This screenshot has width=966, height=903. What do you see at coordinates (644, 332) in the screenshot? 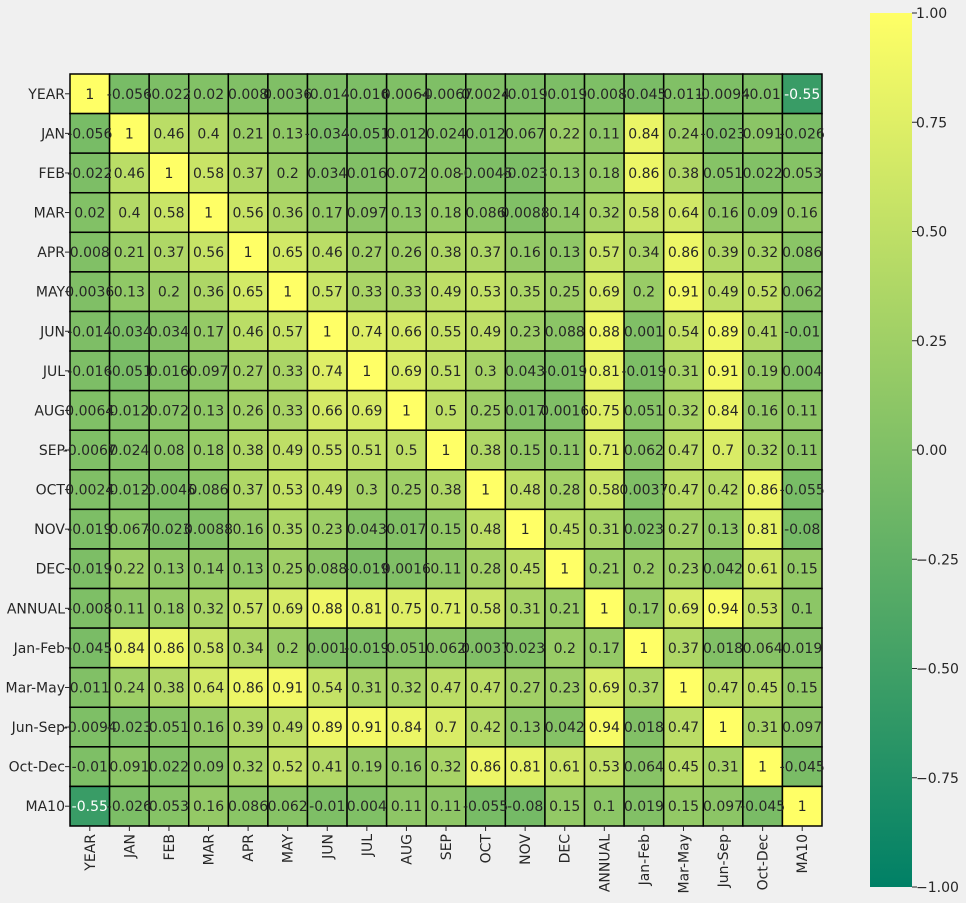
I see `cell-value-label: 0.001` at bounding box center [644, 332].